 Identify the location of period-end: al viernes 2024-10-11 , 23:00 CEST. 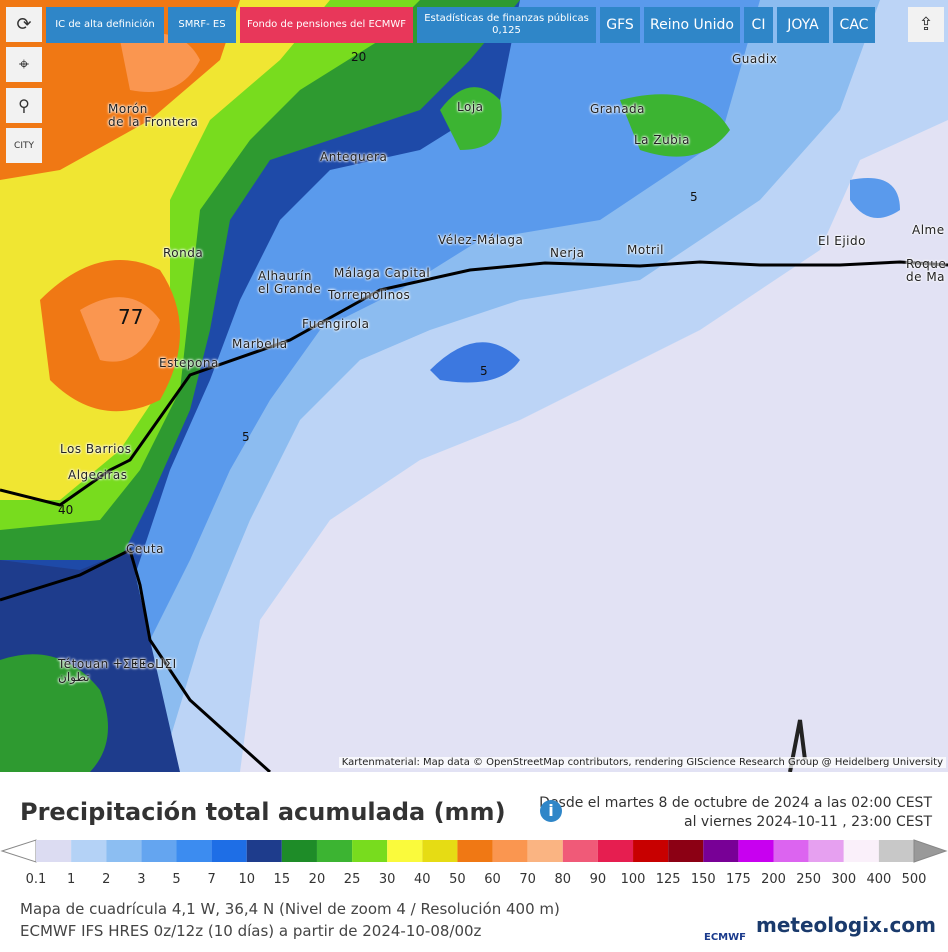
(807, 822).